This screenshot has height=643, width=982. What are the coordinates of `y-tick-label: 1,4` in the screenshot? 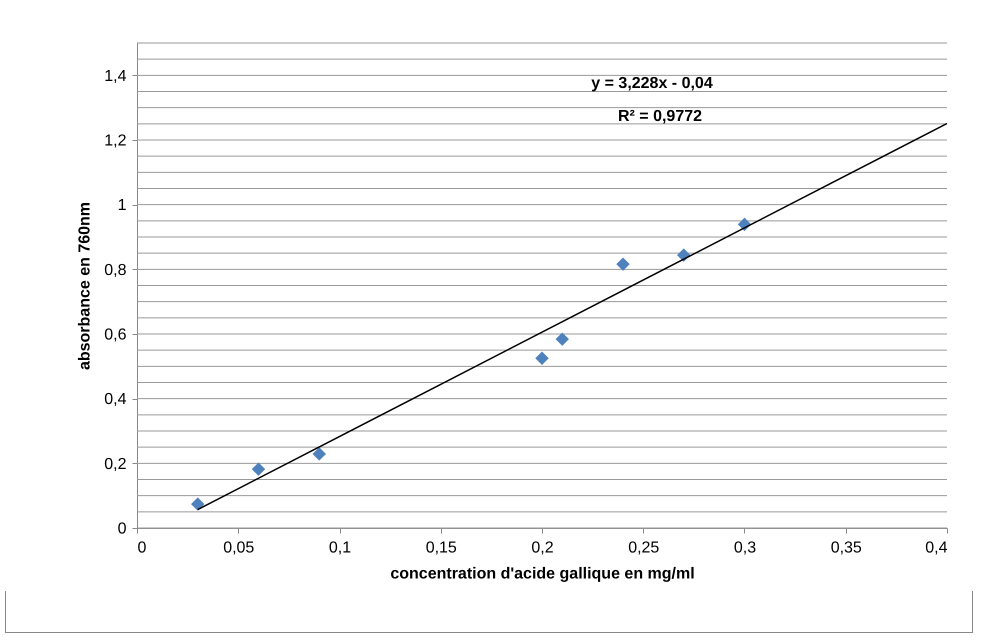 It's located at (115, 76).